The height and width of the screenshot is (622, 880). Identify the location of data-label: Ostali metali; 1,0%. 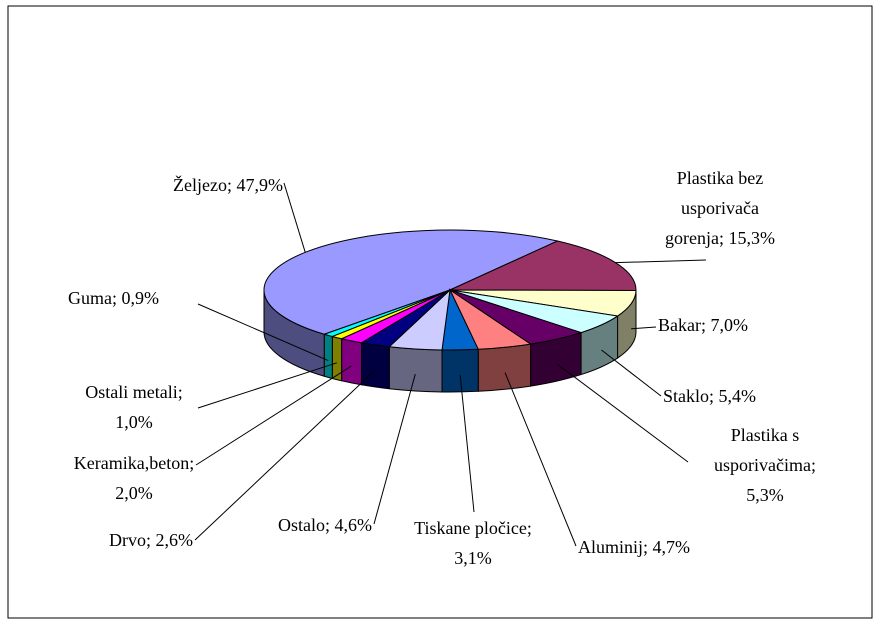
(133, 407).